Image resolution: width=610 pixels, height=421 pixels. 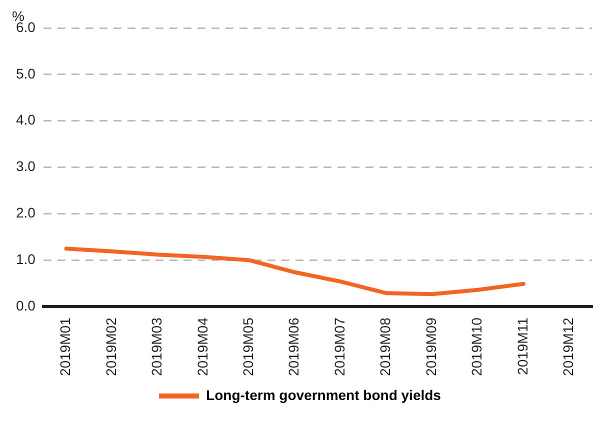 I want to click on x-tick-label: 2019M05, so click(x=248, y=346).